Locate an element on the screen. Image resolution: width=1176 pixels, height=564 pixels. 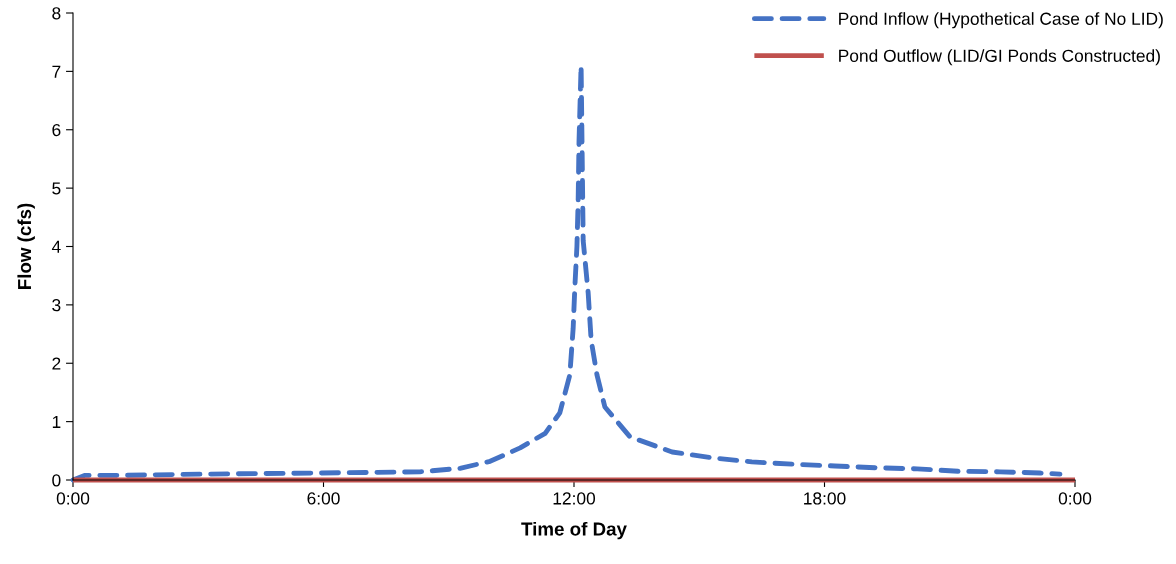
x-tick-label: 6:00 is located at coordinates (323, 498).